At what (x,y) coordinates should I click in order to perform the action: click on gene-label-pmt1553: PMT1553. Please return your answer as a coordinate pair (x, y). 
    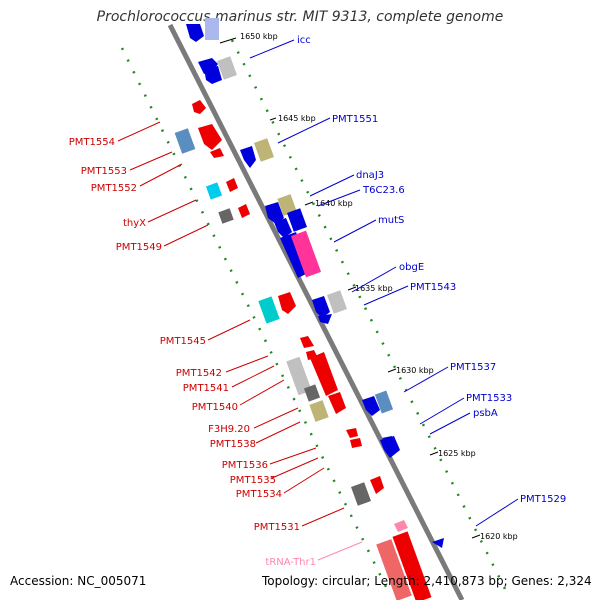
    Looking at the image, I should click on (104, 171).